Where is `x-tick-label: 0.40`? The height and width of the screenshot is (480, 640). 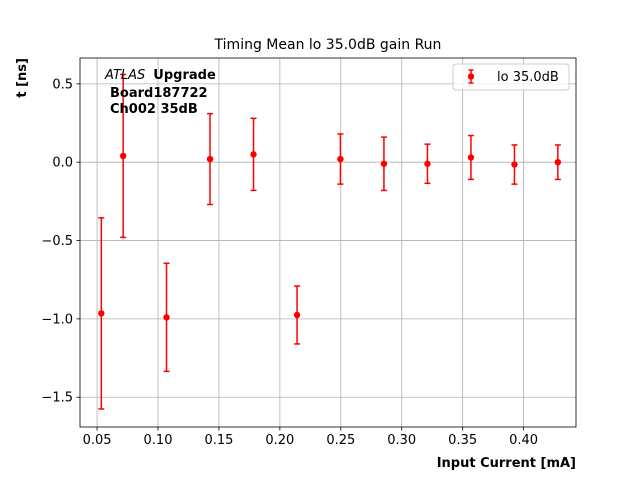
x-tick-label: 0.40 is located at coordinates (523, 440).